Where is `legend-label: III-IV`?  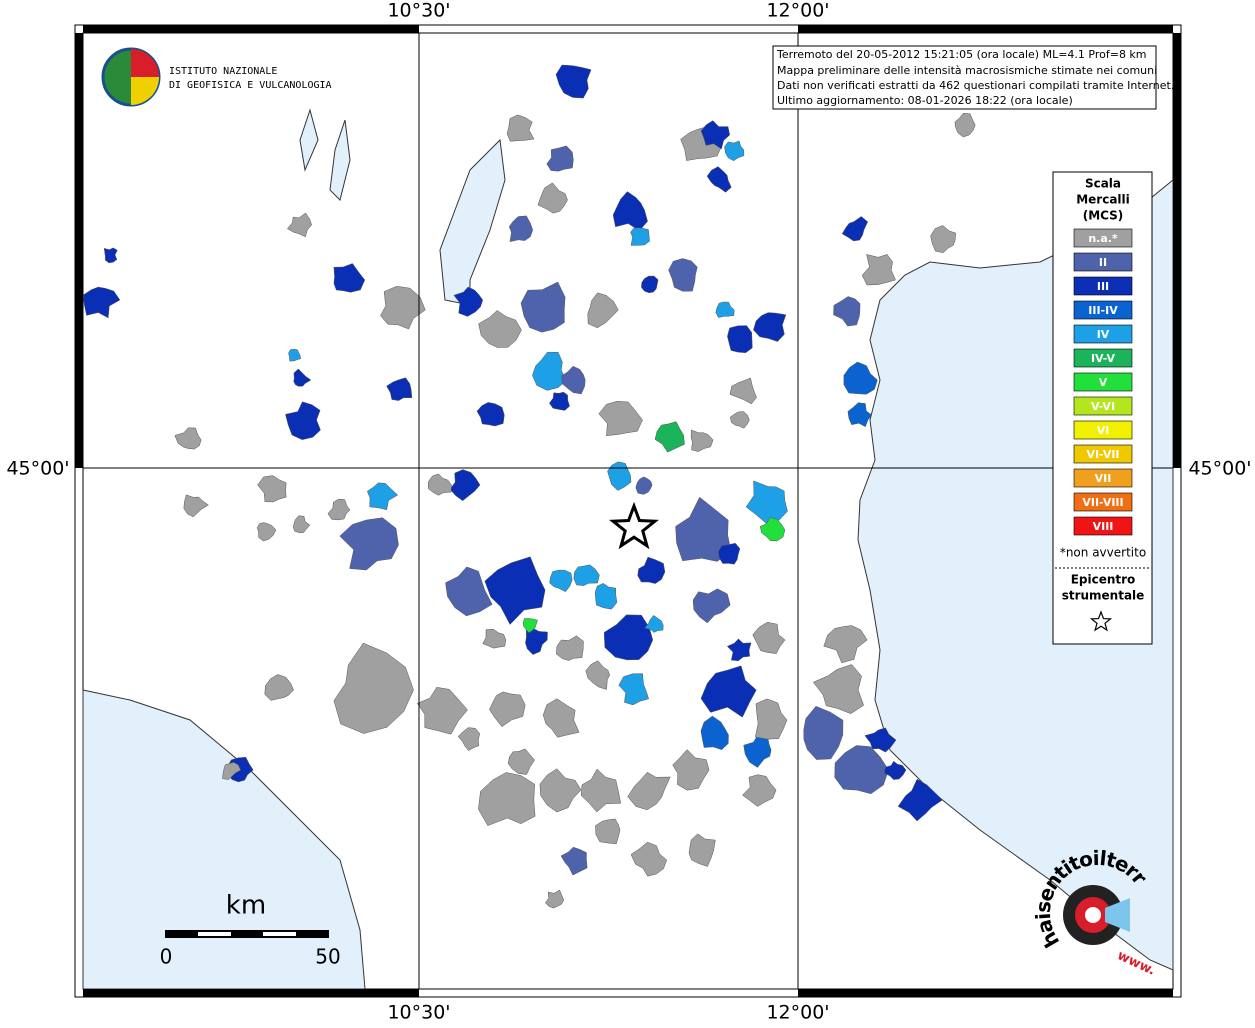
legend-label: III-IV is located at coordinates (1103, 310).